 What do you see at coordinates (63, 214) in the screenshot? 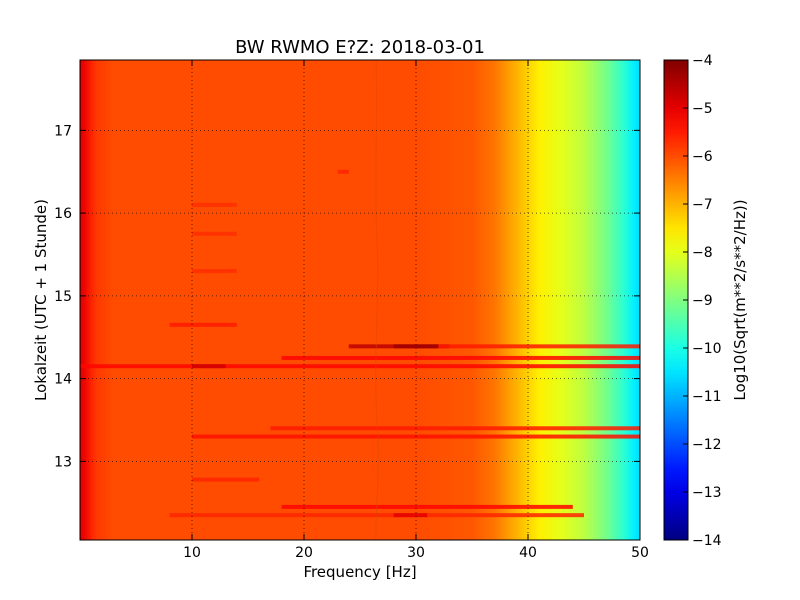
I see `y-tick-label: 16` at bounding box center [63, 214].